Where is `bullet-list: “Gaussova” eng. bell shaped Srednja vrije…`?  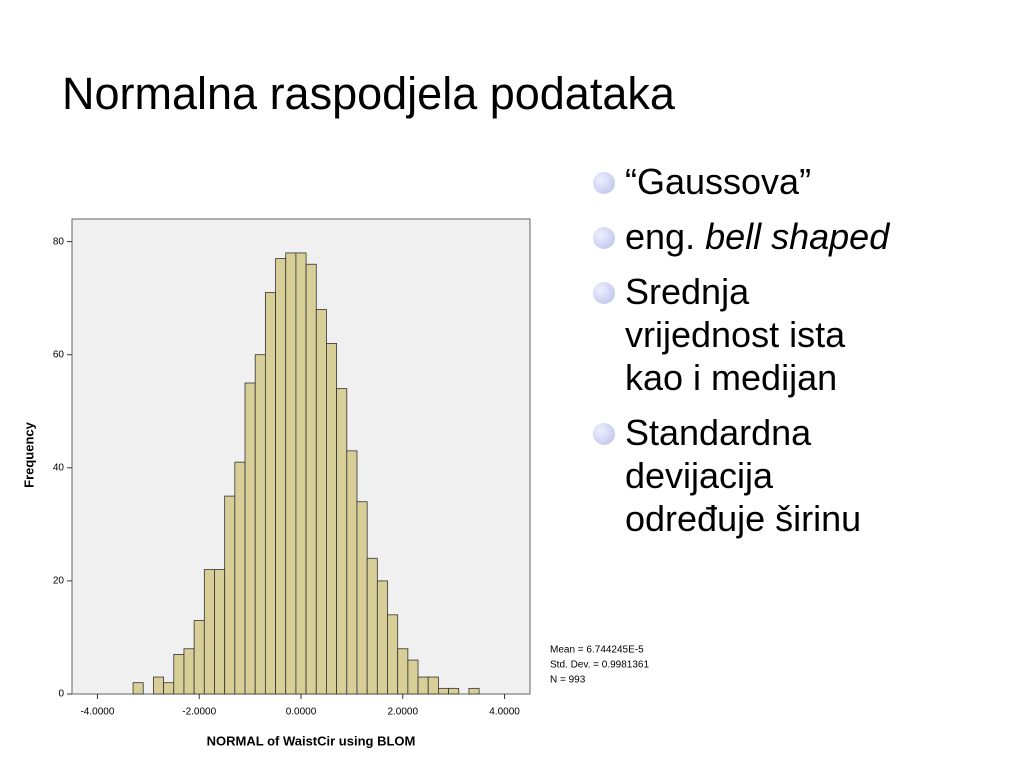
bullet-list: “Gaussova” eng. bell shaped Srednja vrije… is located at coordinates (739, 356).